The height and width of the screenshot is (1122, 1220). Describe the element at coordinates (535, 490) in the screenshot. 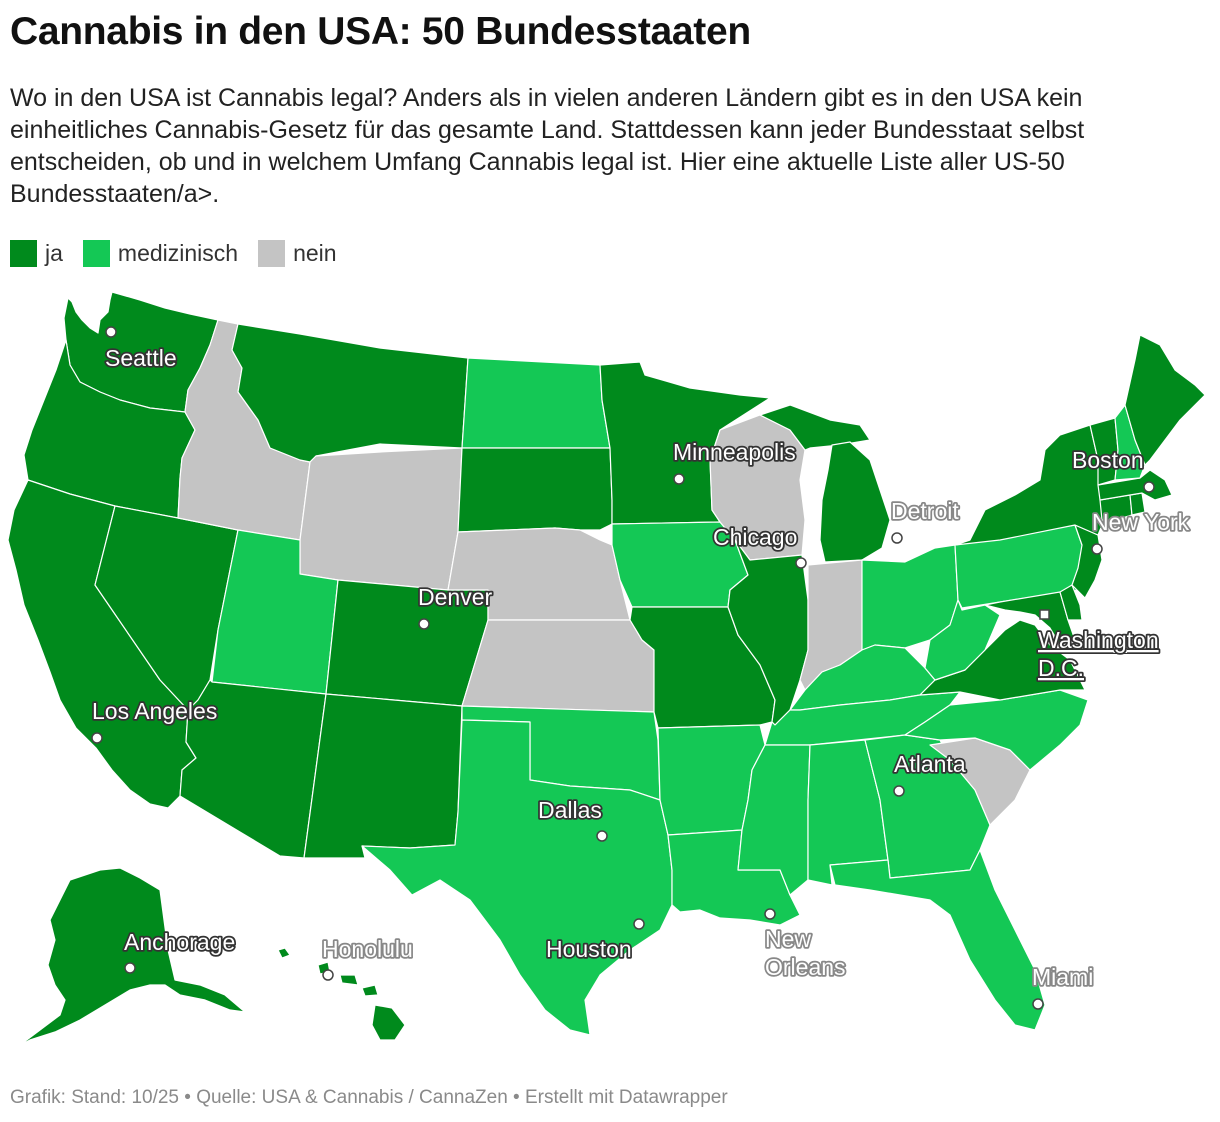

I see `state-southdakota` at that location.